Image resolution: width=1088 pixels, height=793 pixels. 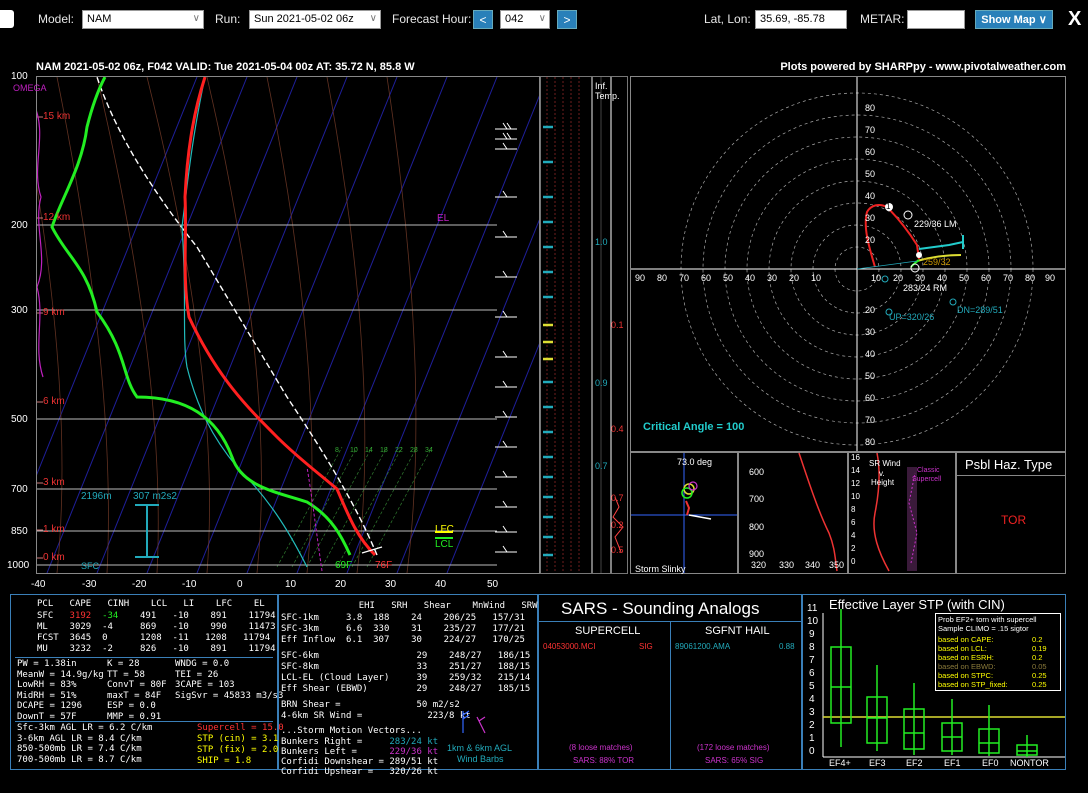 I want to click on thetae-x-tick: 340, so click(x=813, y=565).